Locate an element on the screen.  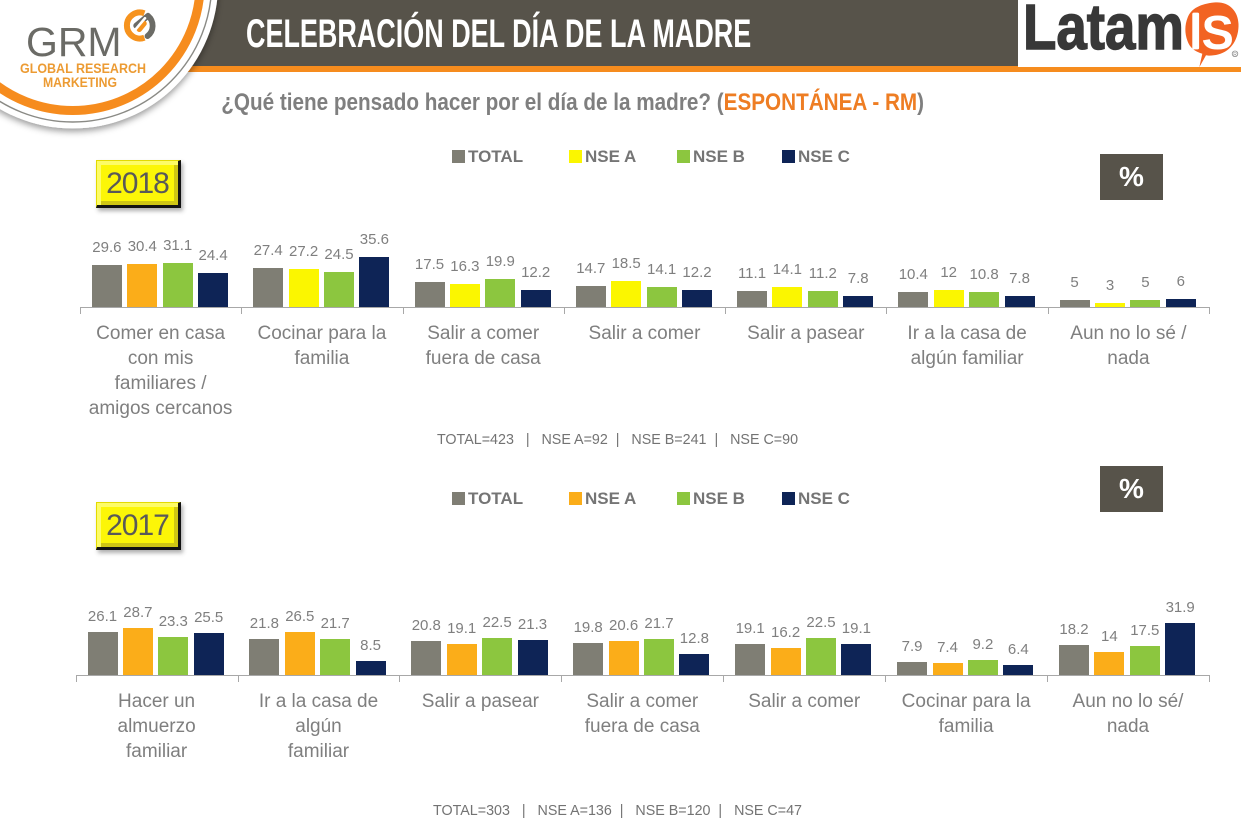
svg-text: R is located at coordinates (1235, 55).